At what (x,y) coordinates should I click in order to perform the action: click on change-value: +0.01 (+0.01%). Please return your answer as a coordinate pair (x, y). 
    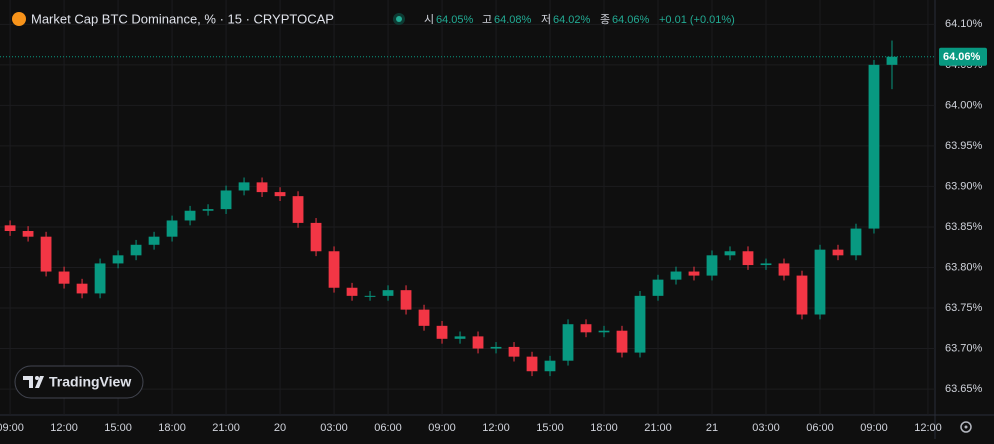
    Looking at the image, I should click on (697, 20).